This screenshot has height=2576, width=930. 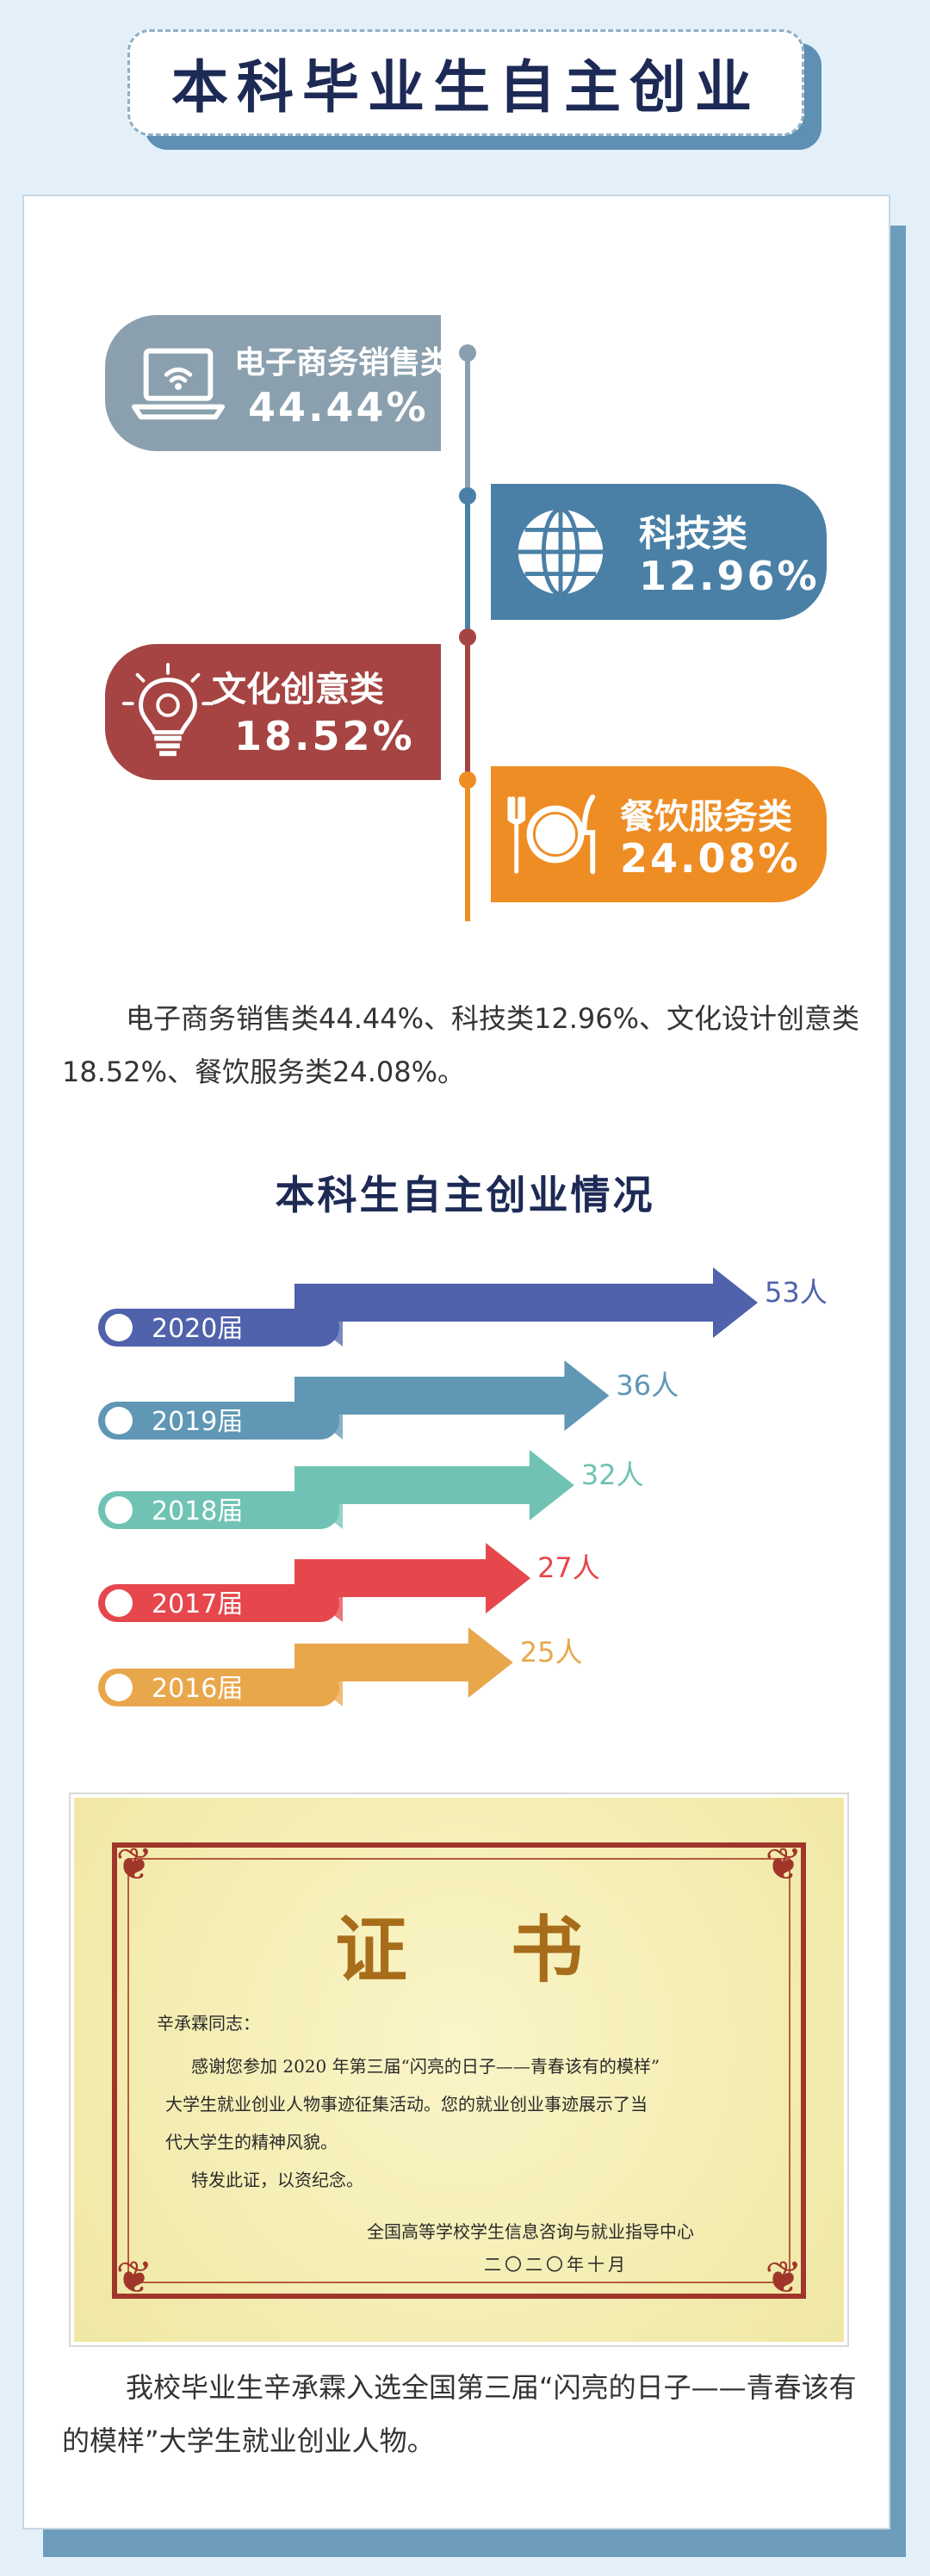 I want to click on category-percent: 44.44%, so click(x=339, y=407).